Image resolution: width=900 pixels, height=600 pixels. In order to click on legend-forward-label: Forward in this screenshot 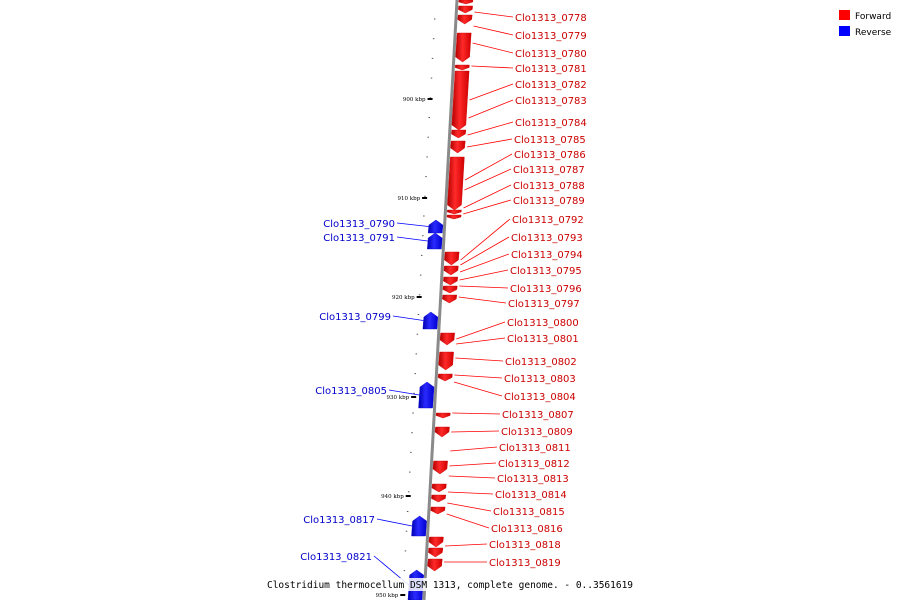, I will do `click(873, 17)`.